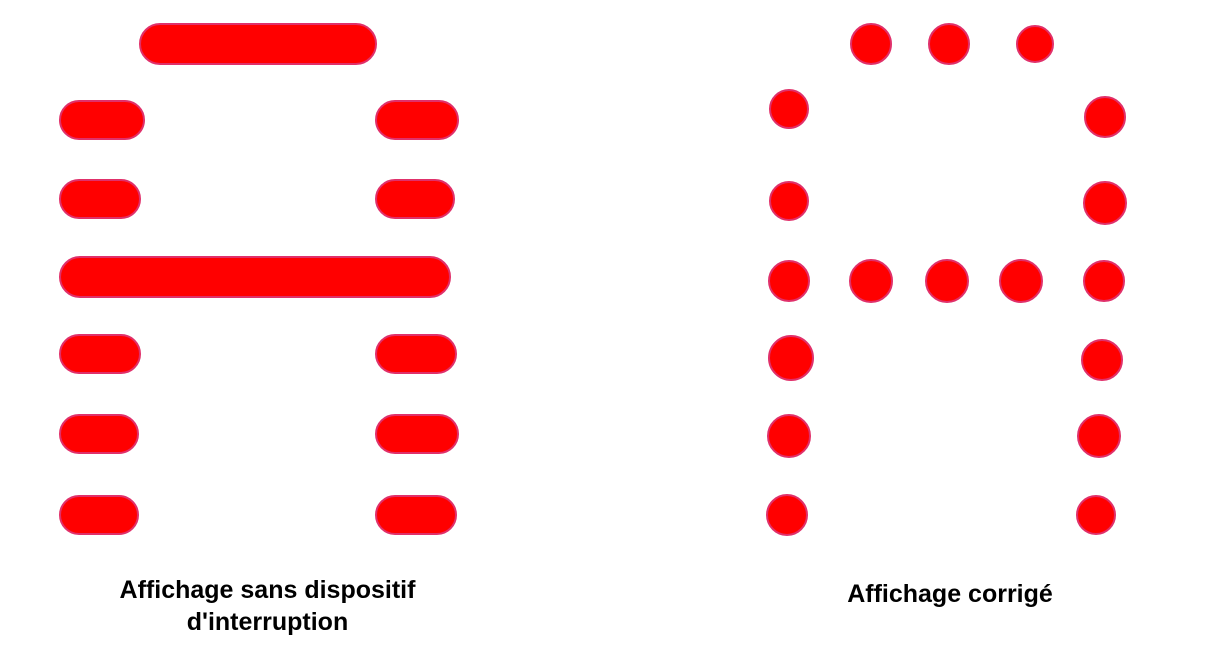 The width and height of the screenshot is (1213, 651). Describe the element at coordinates (255, 277) in the screenshot. I see `middle-bar` at that location.